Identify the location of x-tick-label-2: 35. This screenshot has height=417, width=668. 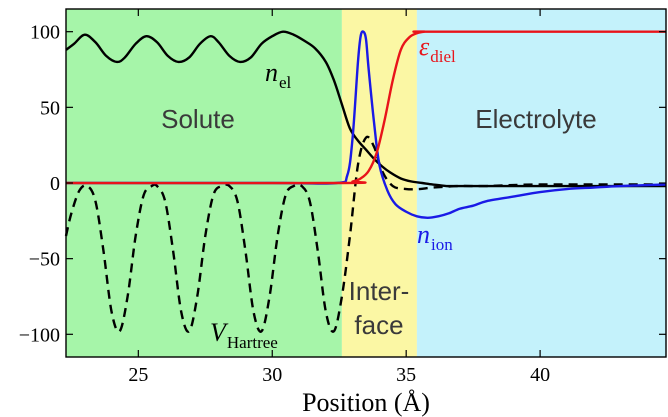
(406, 375).